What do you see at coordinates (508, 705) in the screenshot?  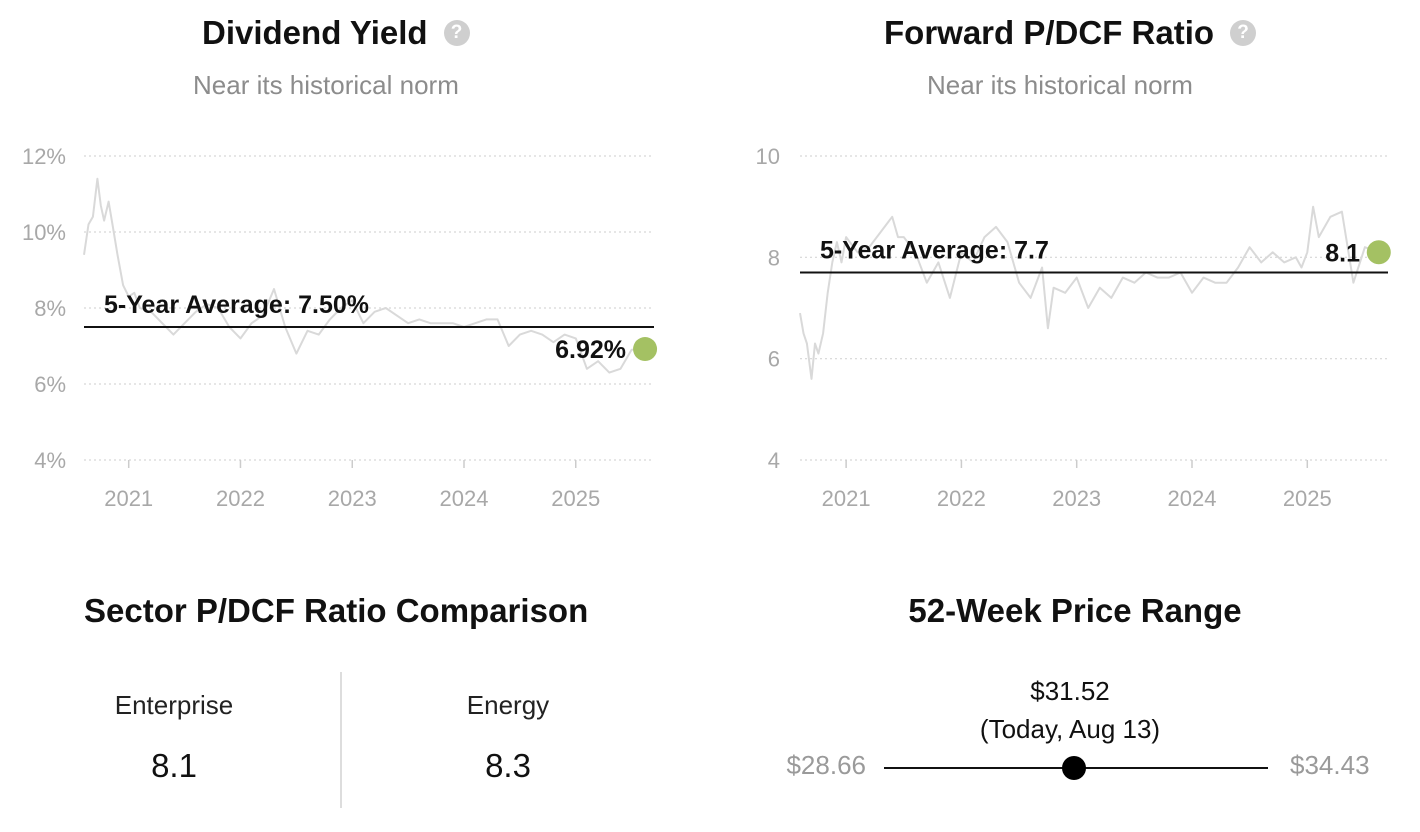 I see `sector-item-label: Energy` at bounding box center [508, 705].